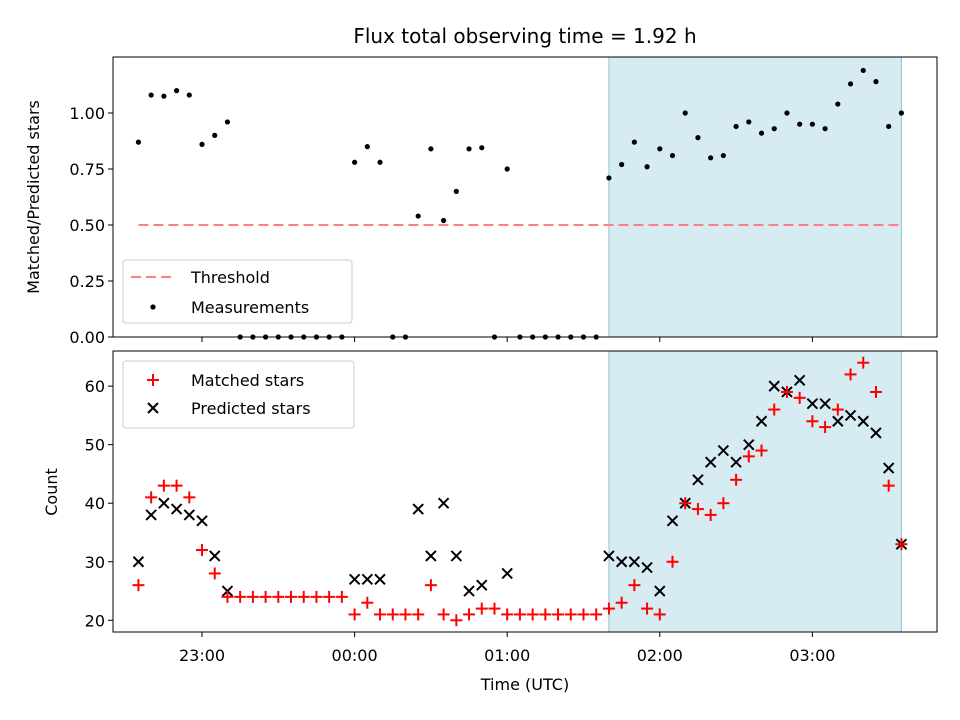  What do you see at coordinates (202, 655) in the screenshot?
I see `x-tick-label: 23:00` at bounding box center [202, 655].